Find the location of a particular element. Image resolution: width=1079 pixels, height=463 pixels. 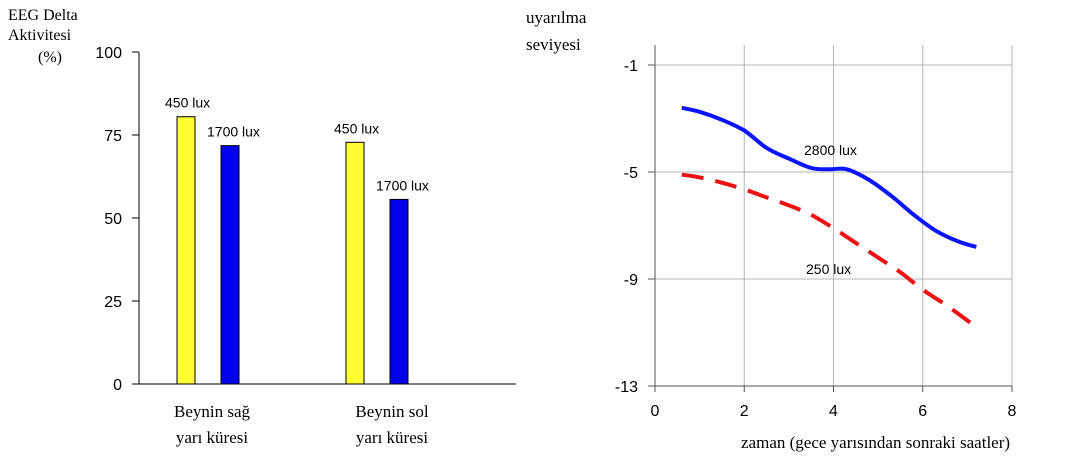

bar-y-tick-label-0: 0 is located at coordinates (117, 385).